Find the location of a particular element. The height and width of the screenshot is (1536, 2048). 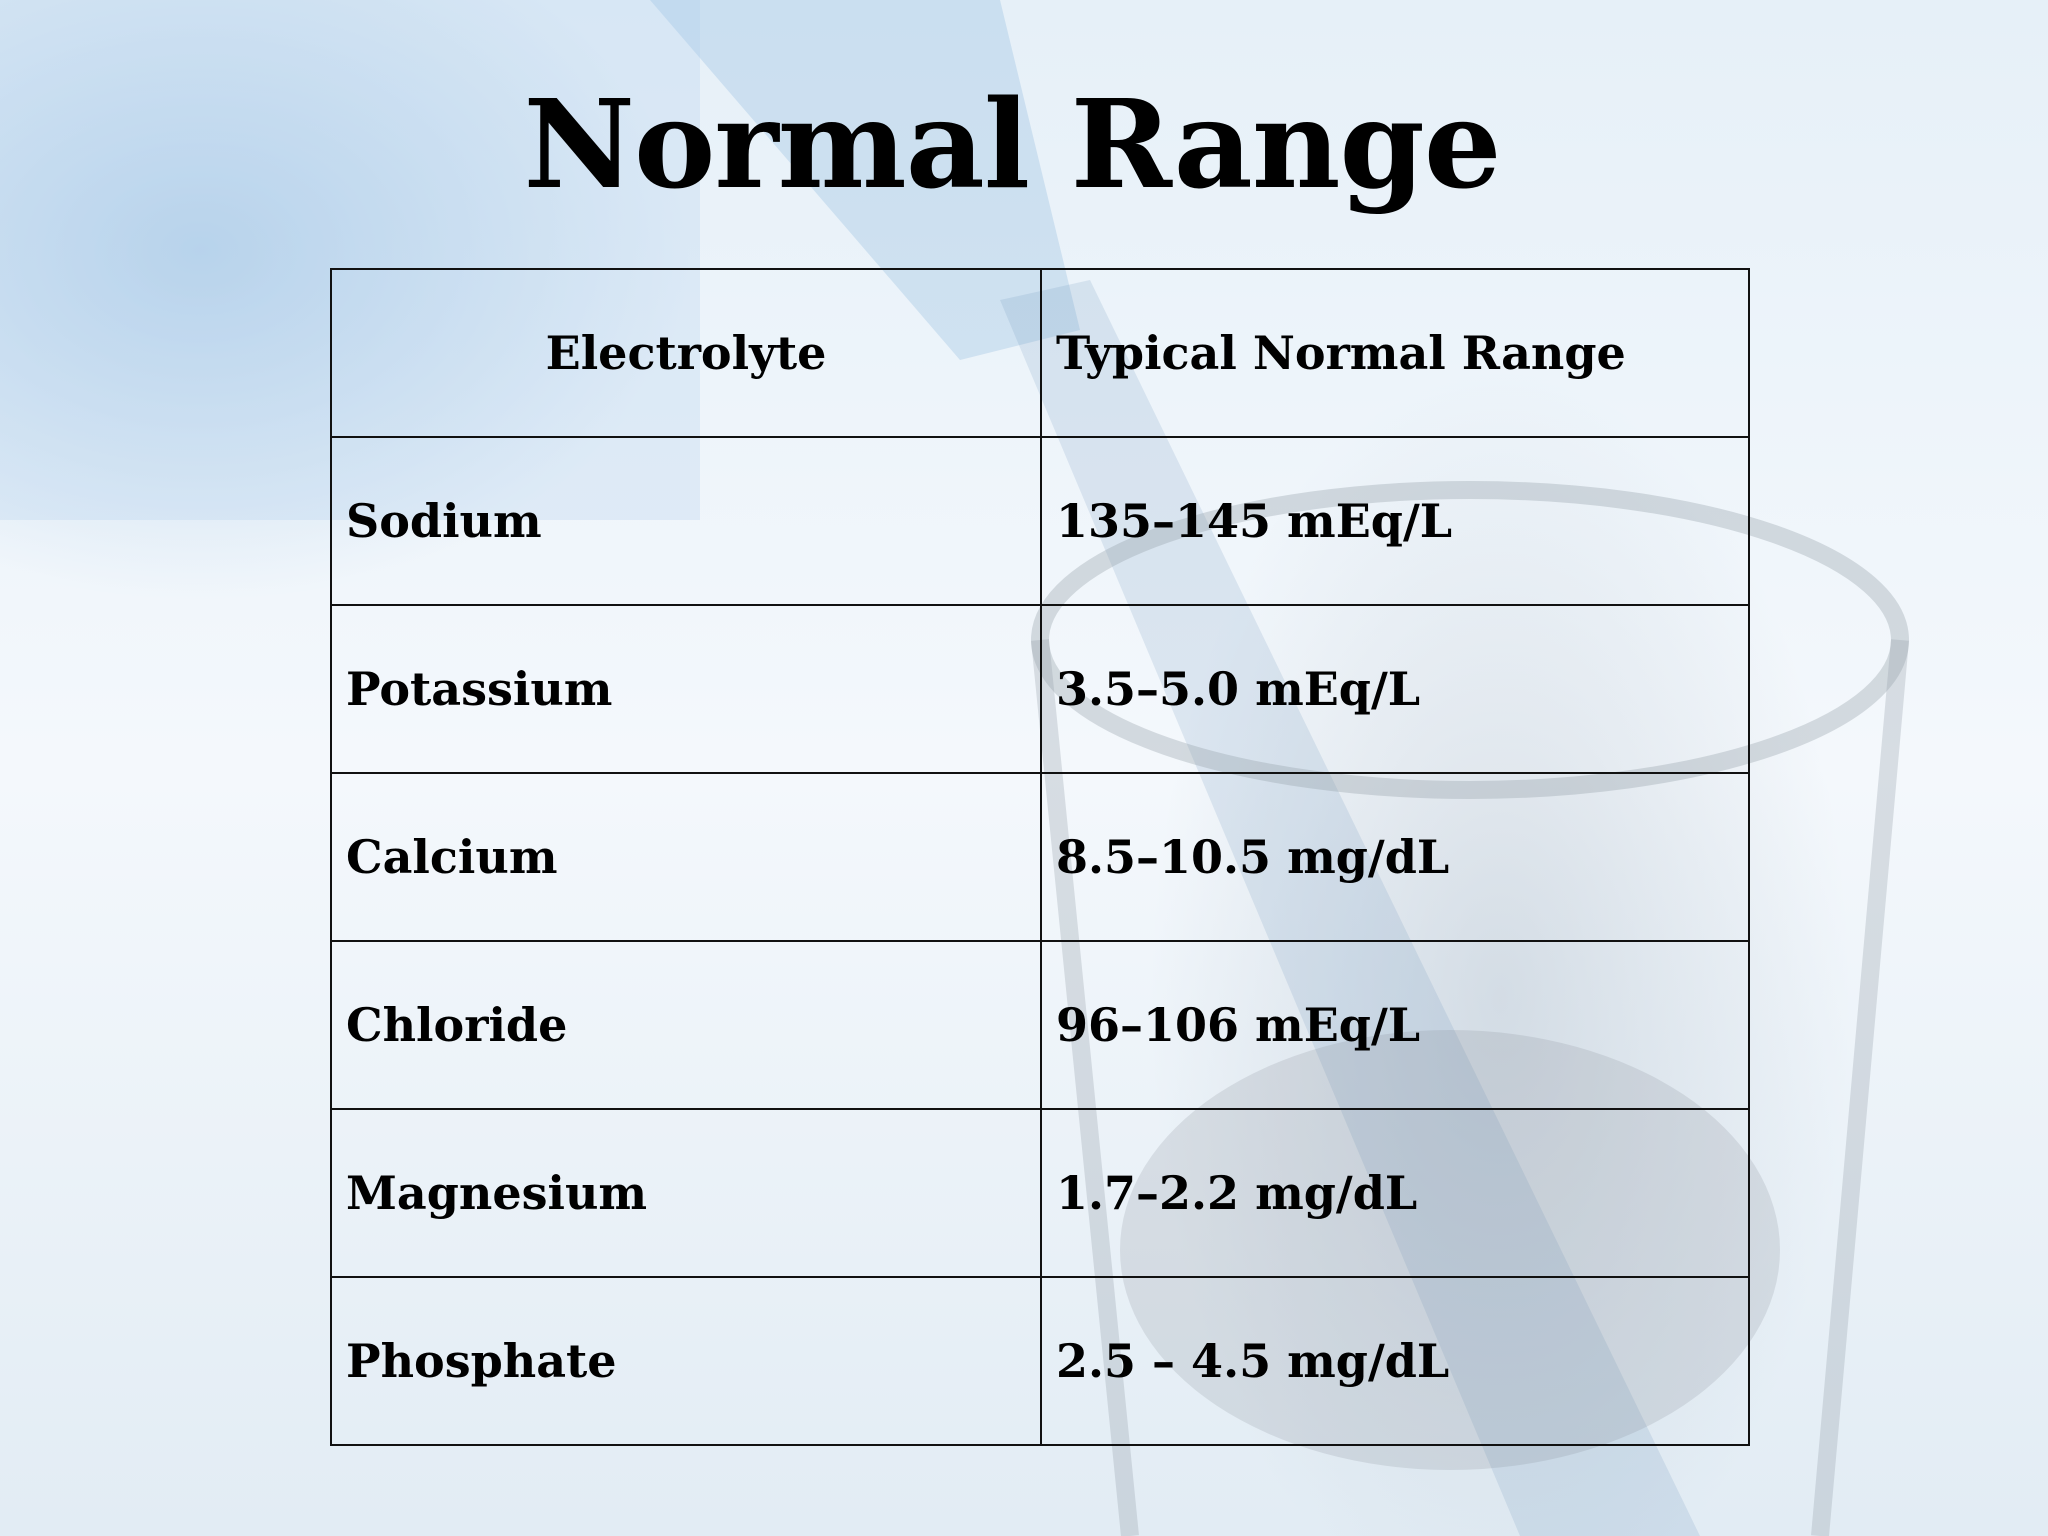

table-cell: Magnesium is located at coordinates (686, 1193).